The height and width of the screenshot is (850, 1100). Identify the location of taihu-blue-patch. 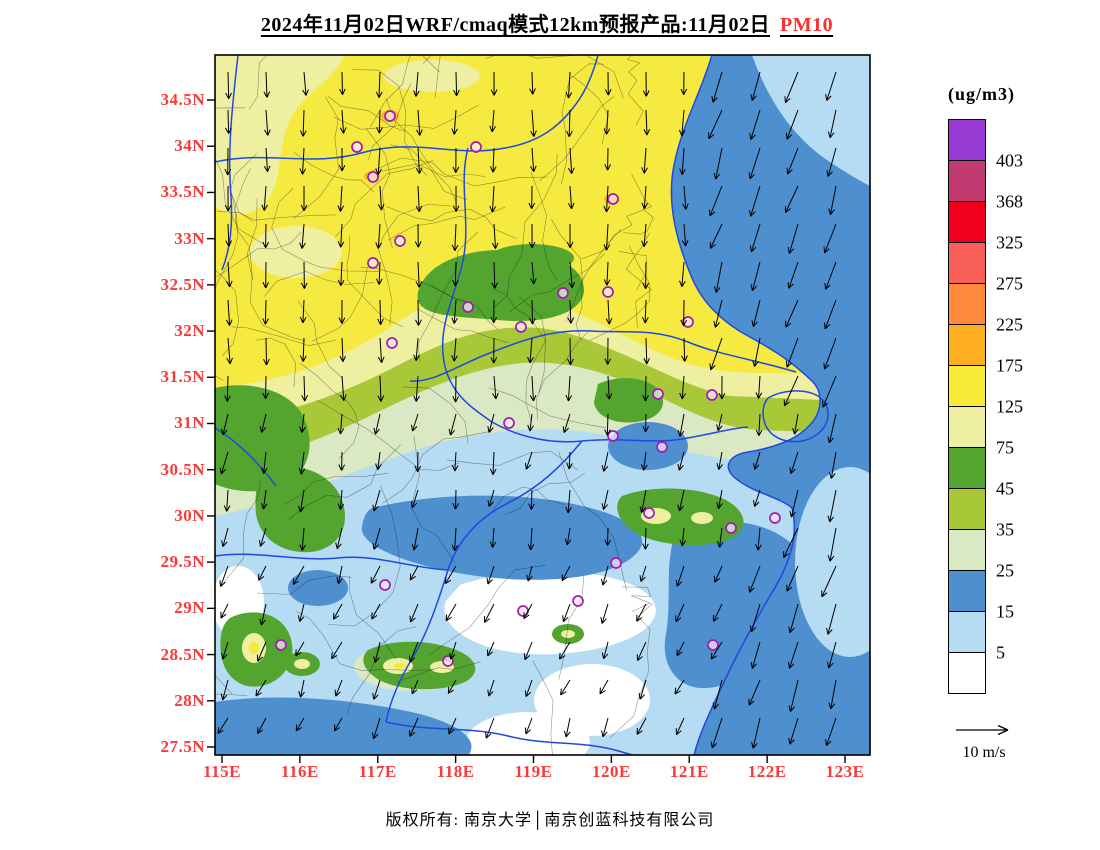
(648, 446).